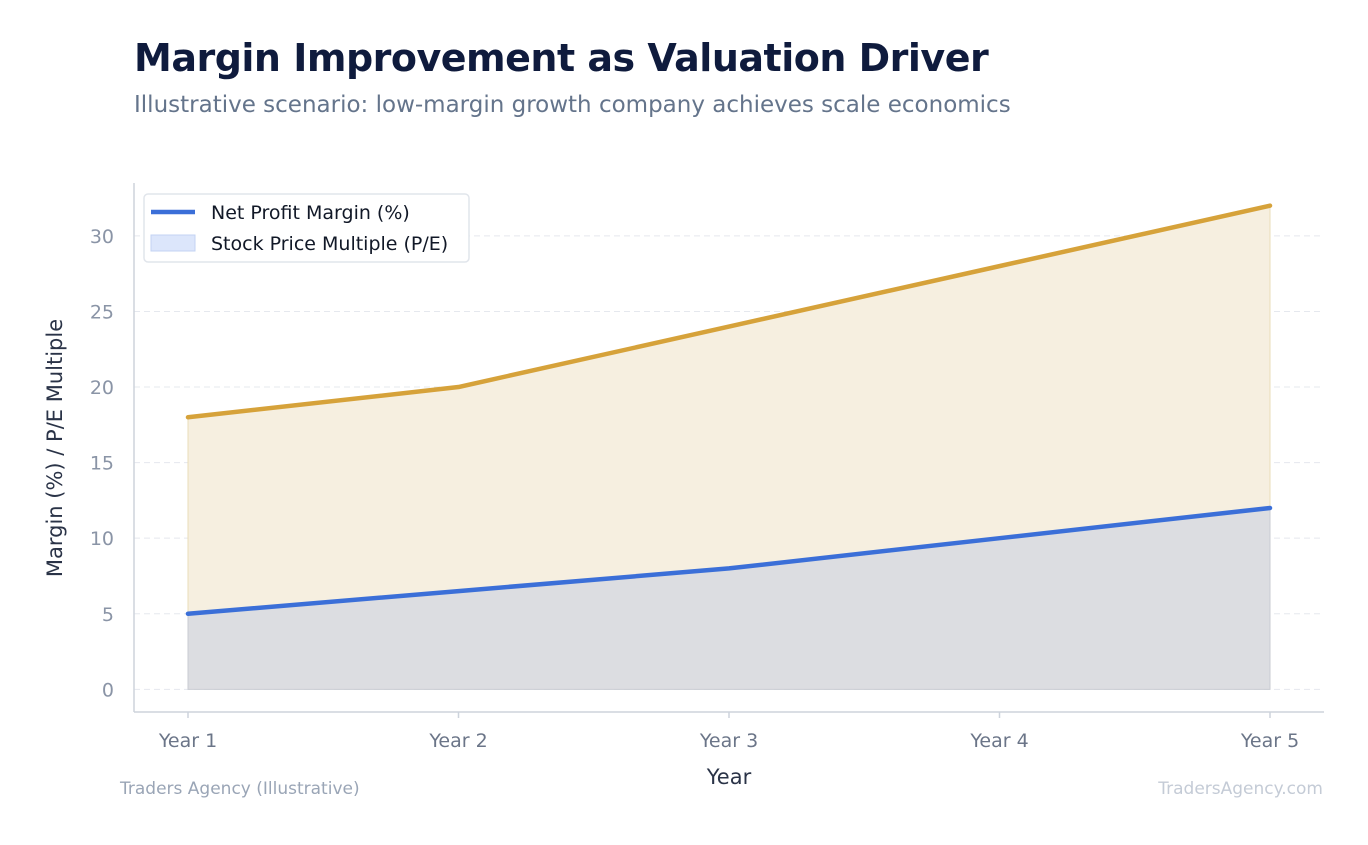 The image size is (1368, 845). Describe the element at coordinates (729, 561) in the screenshot. I see `margin-line` at that location.